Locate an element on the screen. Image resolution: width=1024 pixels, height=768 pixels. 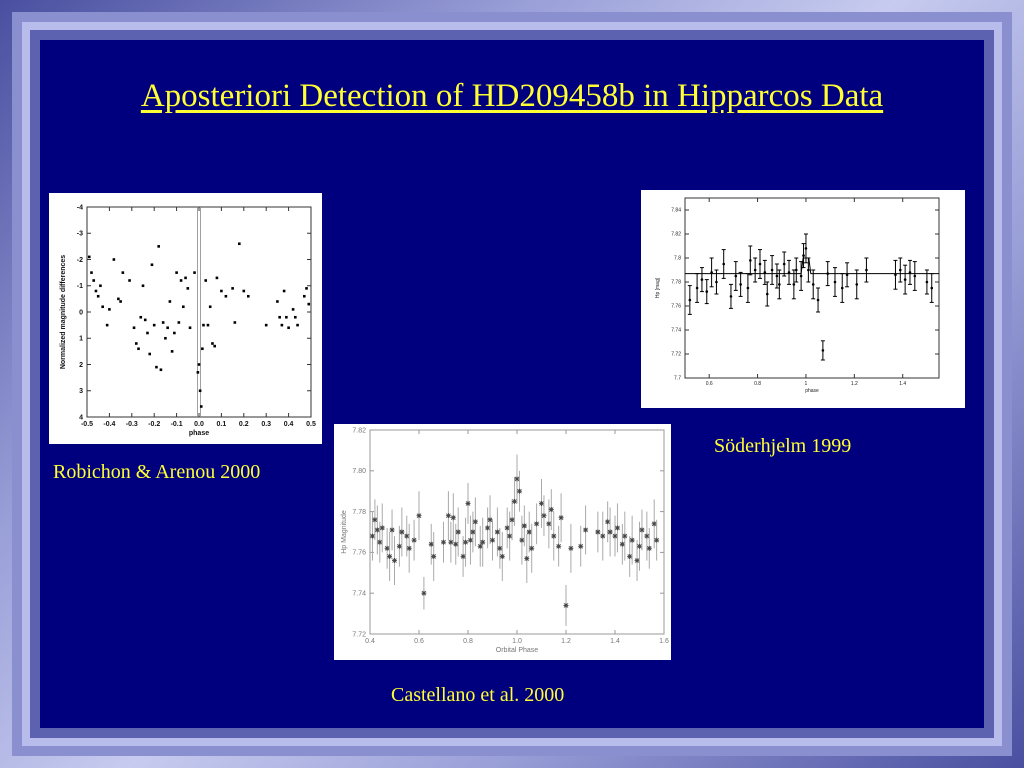
y-tick-label: 7.7 is located at coordinates (677, 379).